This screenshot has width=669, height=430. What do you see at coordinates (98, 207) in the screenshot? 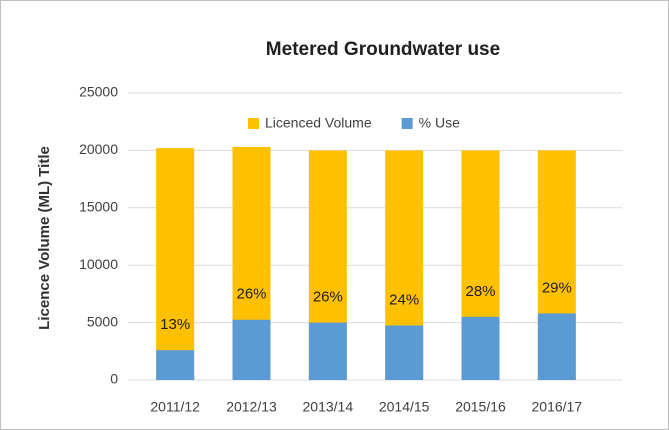
I see `y-tick-label: 15000` at bounding box center [98, 207].